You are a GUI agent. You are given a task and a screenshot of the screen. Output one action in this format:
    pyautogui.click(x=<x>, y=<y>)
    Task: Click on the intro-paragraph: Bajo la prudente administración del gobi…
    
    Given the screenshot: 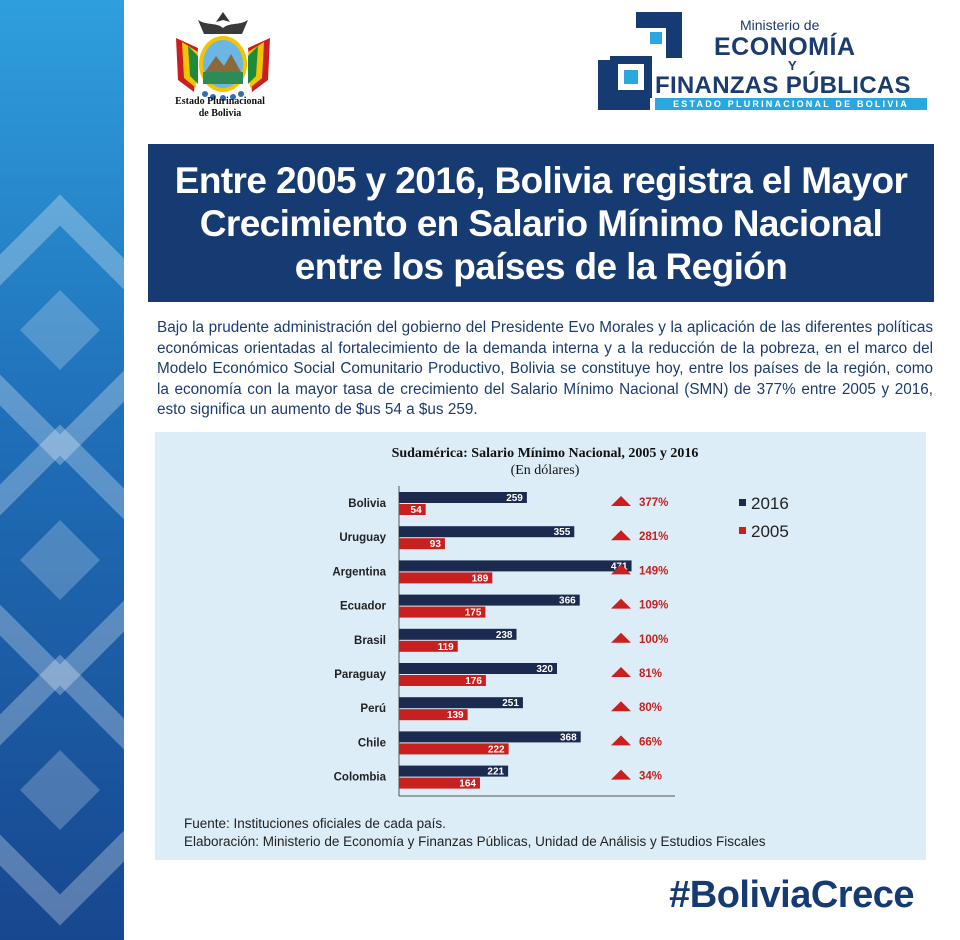 What is the action you would take?
    pyautogui.click(x=545, y=368)
    